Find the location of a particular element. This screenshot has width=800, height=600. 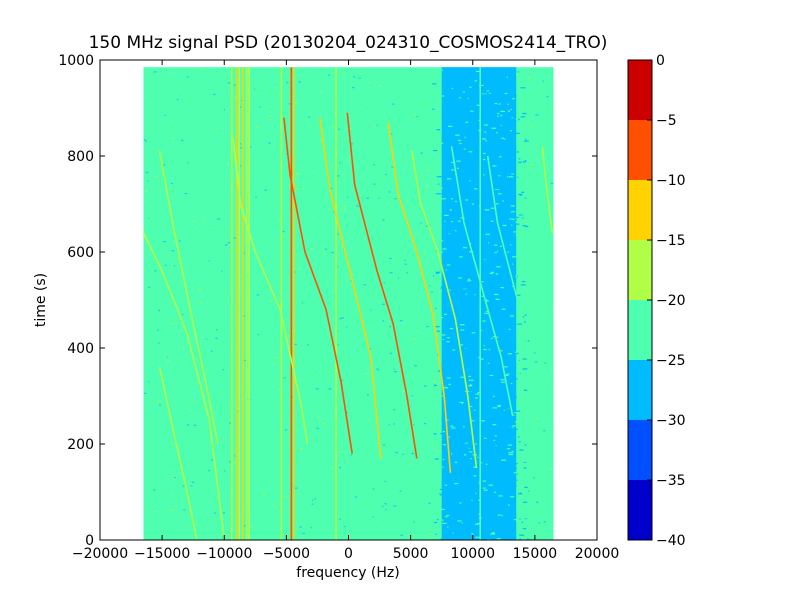

noise-region is located at coordinates (479, 303).